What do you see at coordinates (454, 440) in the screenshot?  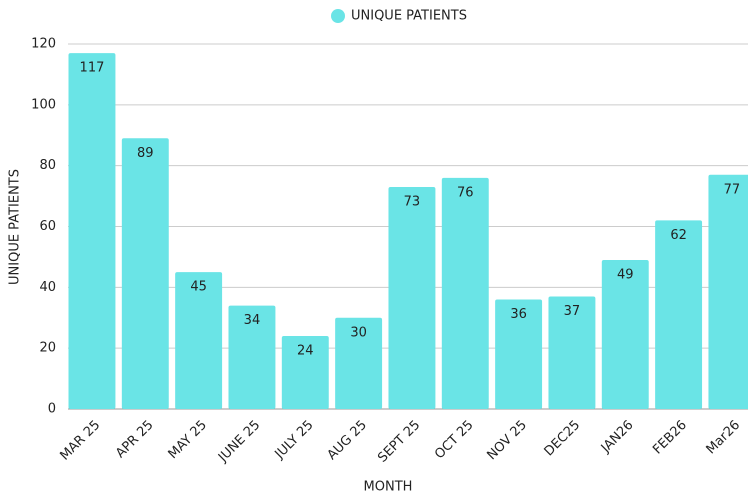 I see `x-tick-label: OCT 25` at bounding box center [454, 440].